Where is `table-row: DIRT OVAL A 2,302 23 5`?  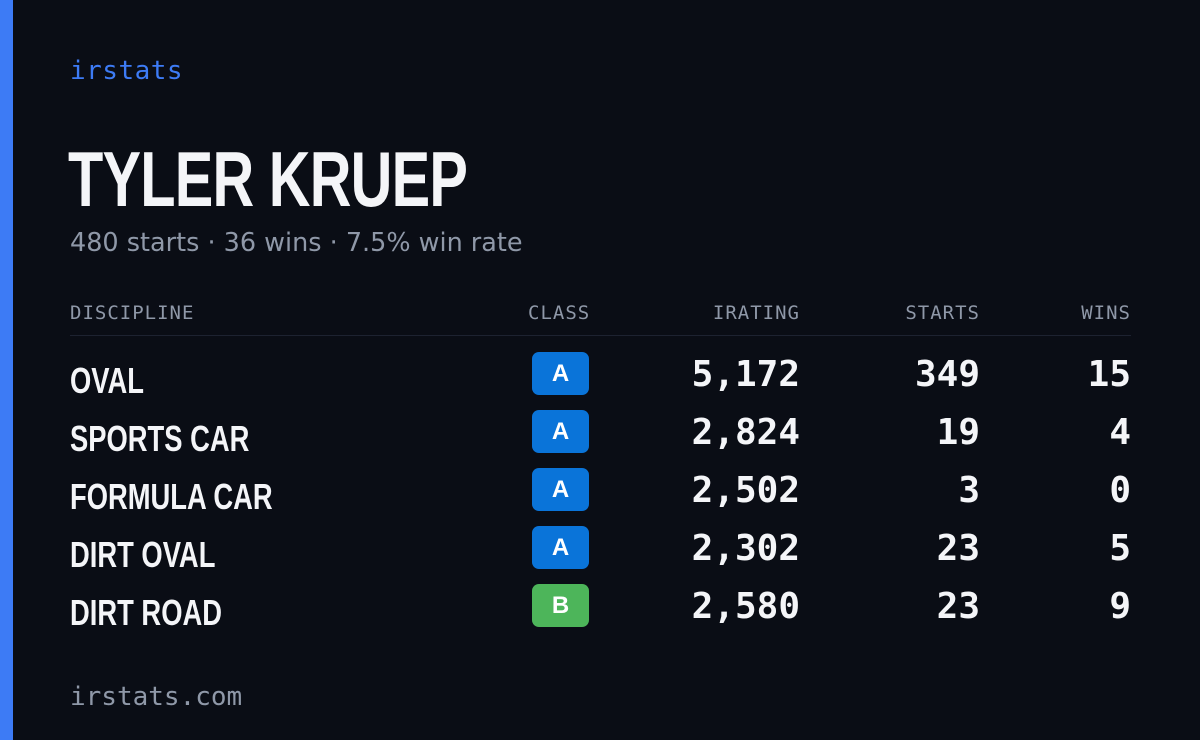
table-row: DIRT OVAL A 2,302 23 5 is located at coordinates (600, 555).